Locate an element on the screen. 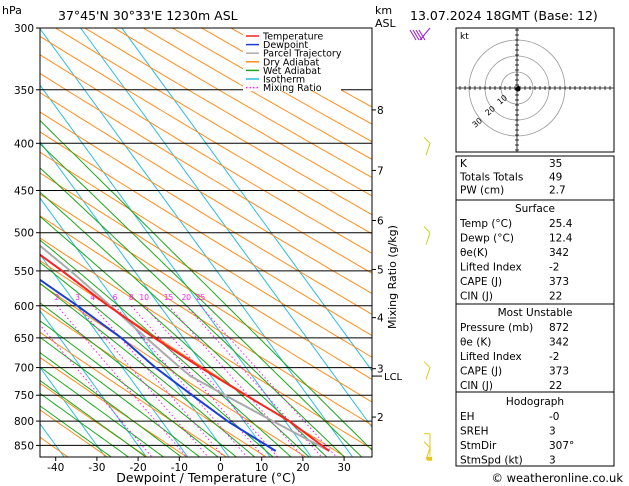 This screenshot has width=629, height=486. location-label: 37°45'N 30°33'E 1230m ASL is located at coordinates (148, 15).